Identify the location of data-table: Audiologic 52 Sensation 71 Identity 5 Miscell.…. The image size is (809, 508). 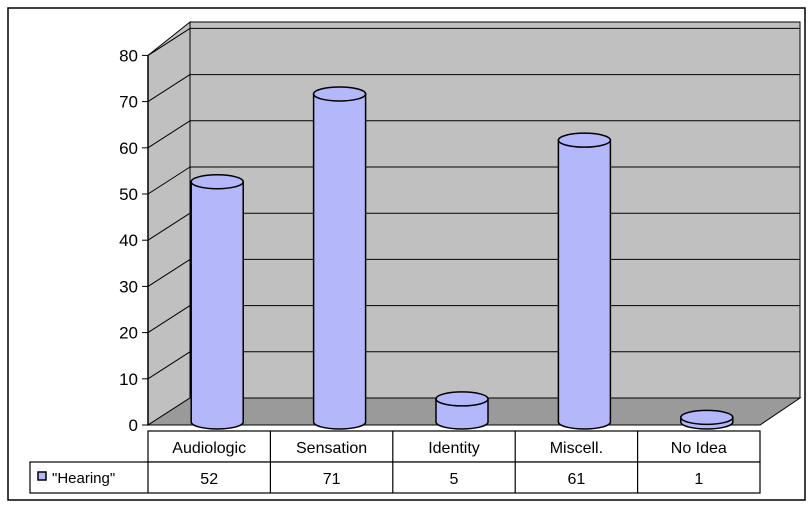
(395, 462).